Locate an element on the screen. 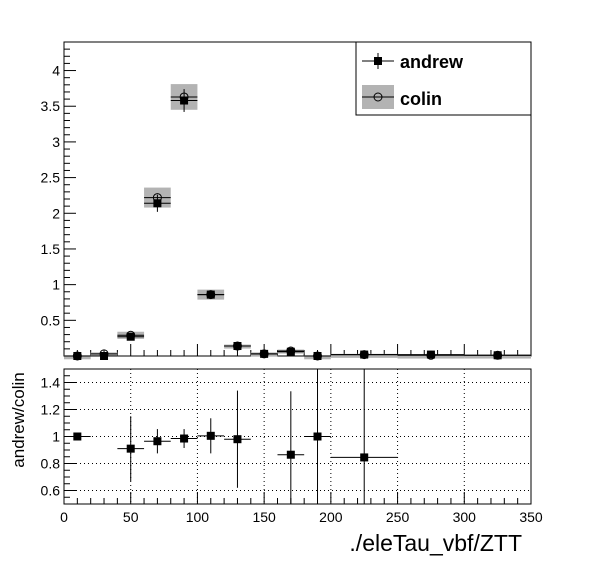 This screenshot has width=596, height=572. top-y-tick-labels: 0.5 1 1.5 2 2.5 3 3.5 4 is located at coordinates (51, 196).